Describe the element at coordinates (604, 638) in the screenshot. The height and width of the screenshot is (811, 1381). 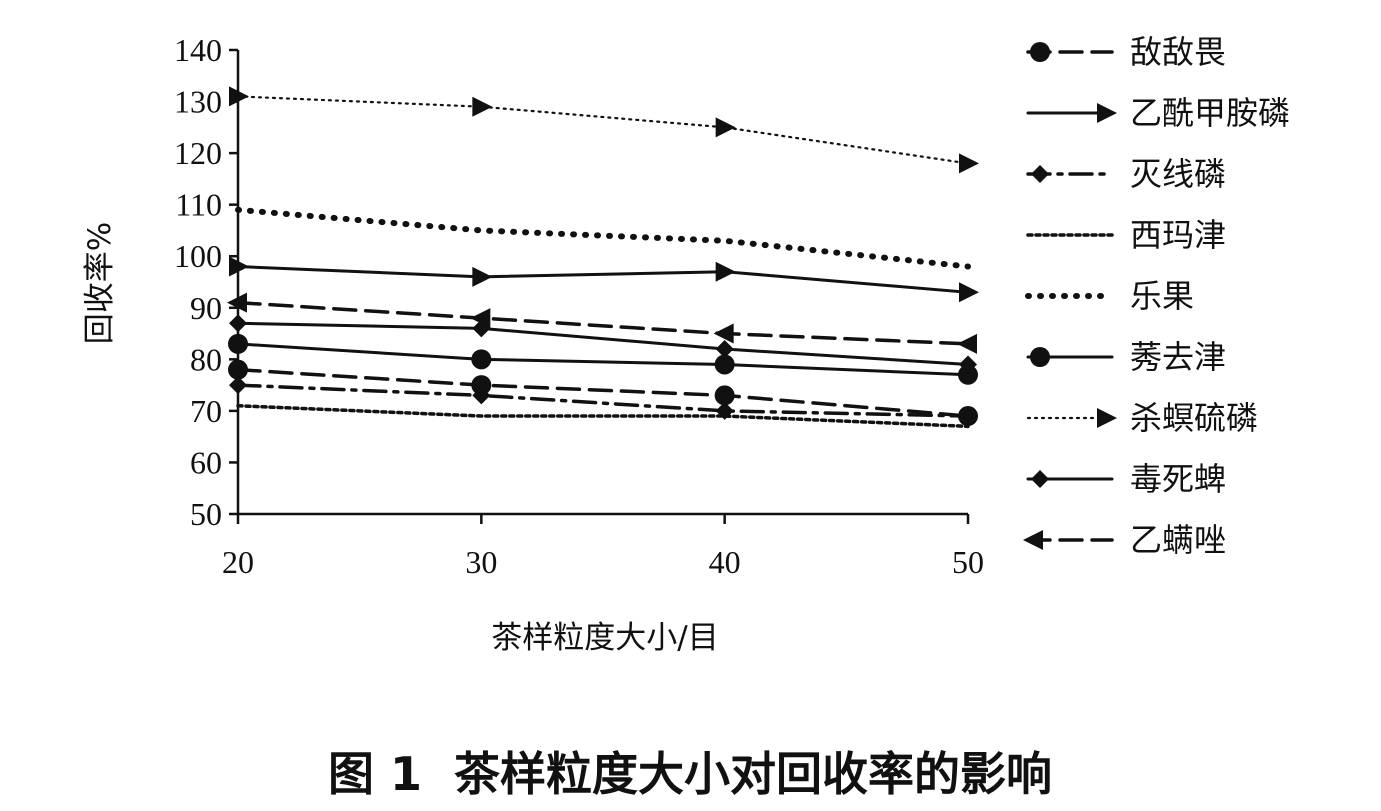
I see `x-axis-label: 茶样粒度大小/目` at that location.